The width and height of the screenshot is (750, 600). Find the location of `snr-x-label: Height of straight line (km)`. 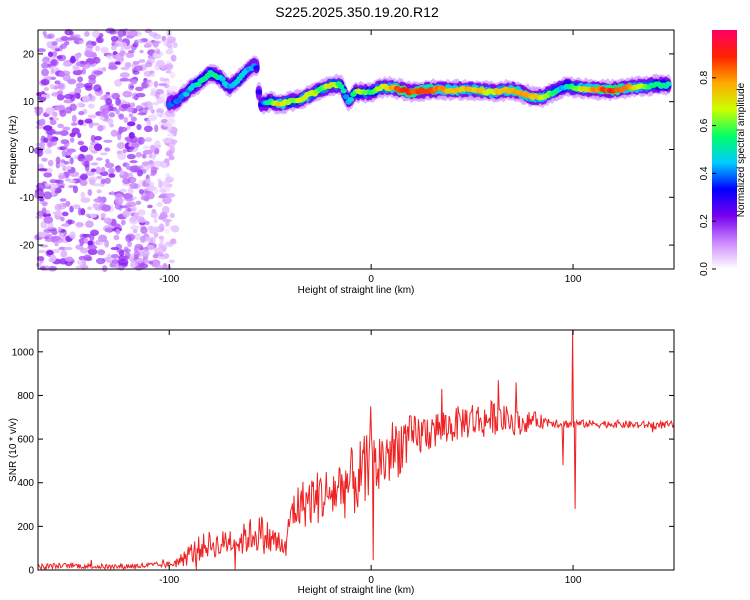

snr-x-label: Height of straight line (km) is located at coordinates (356, 590).